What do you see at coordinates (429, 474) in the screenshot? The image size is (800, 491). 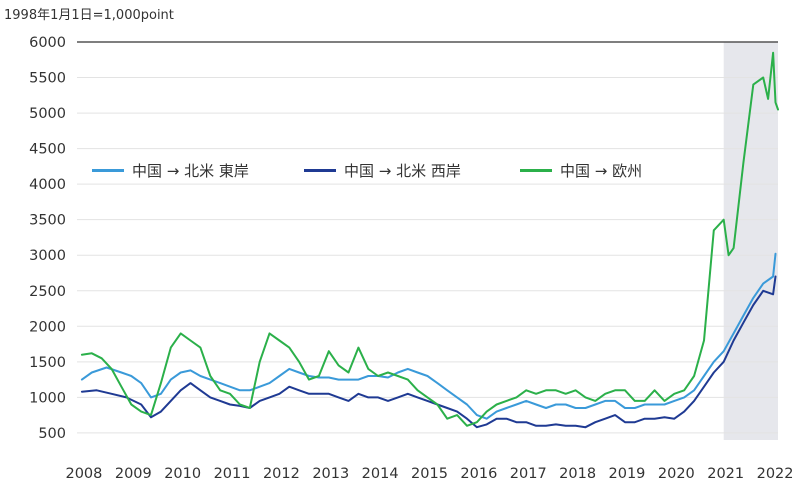 I see `x-tick-label: 2015` at bounding box center [429, 474].